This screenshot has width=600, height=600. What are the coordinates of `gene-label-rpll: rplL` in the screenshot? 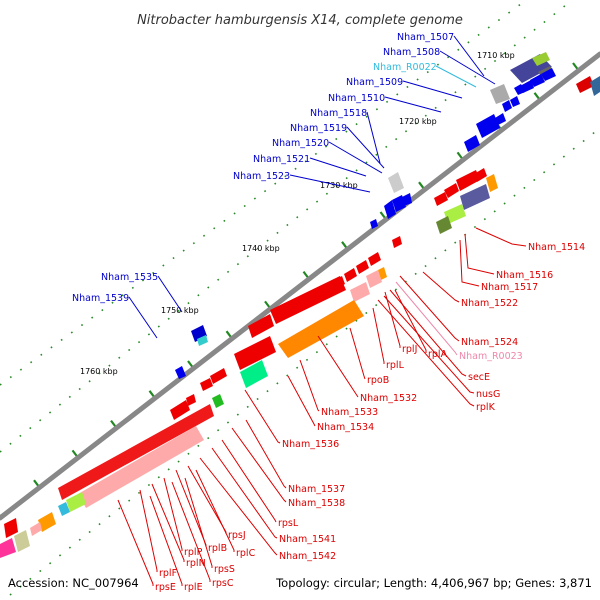 It's located at (395, 365).